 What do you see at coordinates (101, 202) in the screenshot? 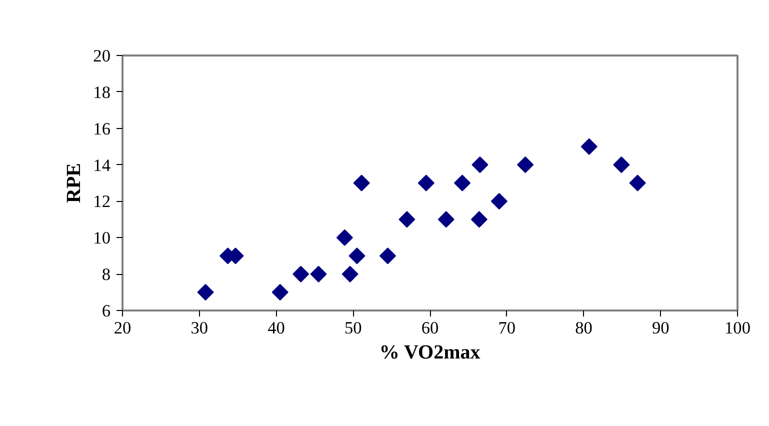
I see `y-tick-label: 12` at bounding box center [101, 202].